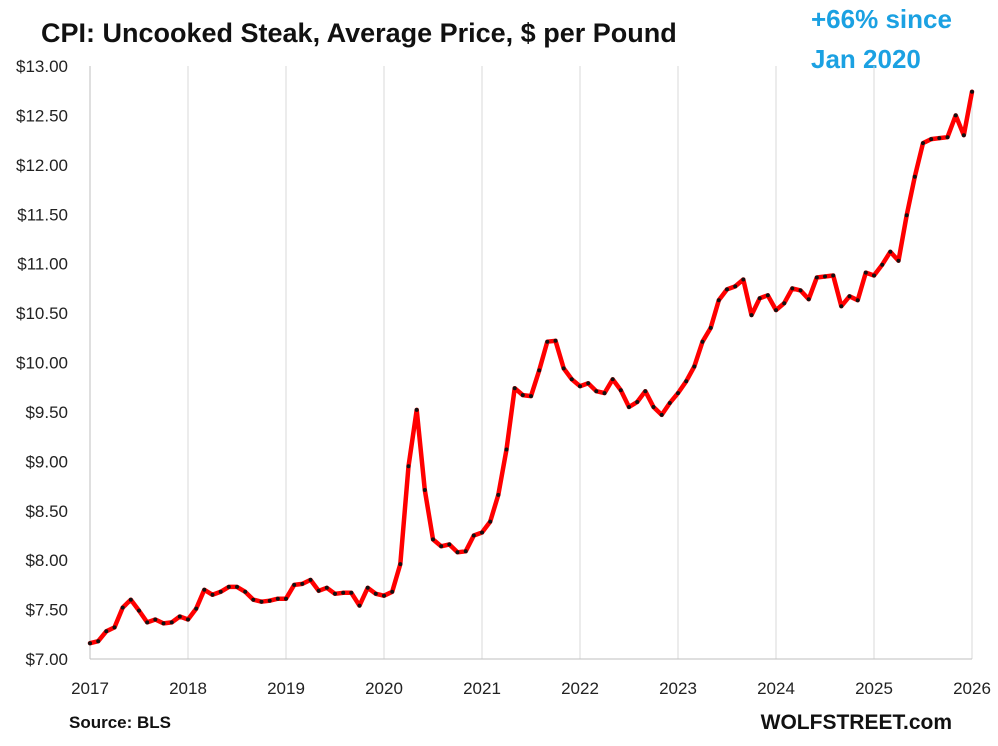  I want to click on y-tick-label: $11.00, so click(42, 264).